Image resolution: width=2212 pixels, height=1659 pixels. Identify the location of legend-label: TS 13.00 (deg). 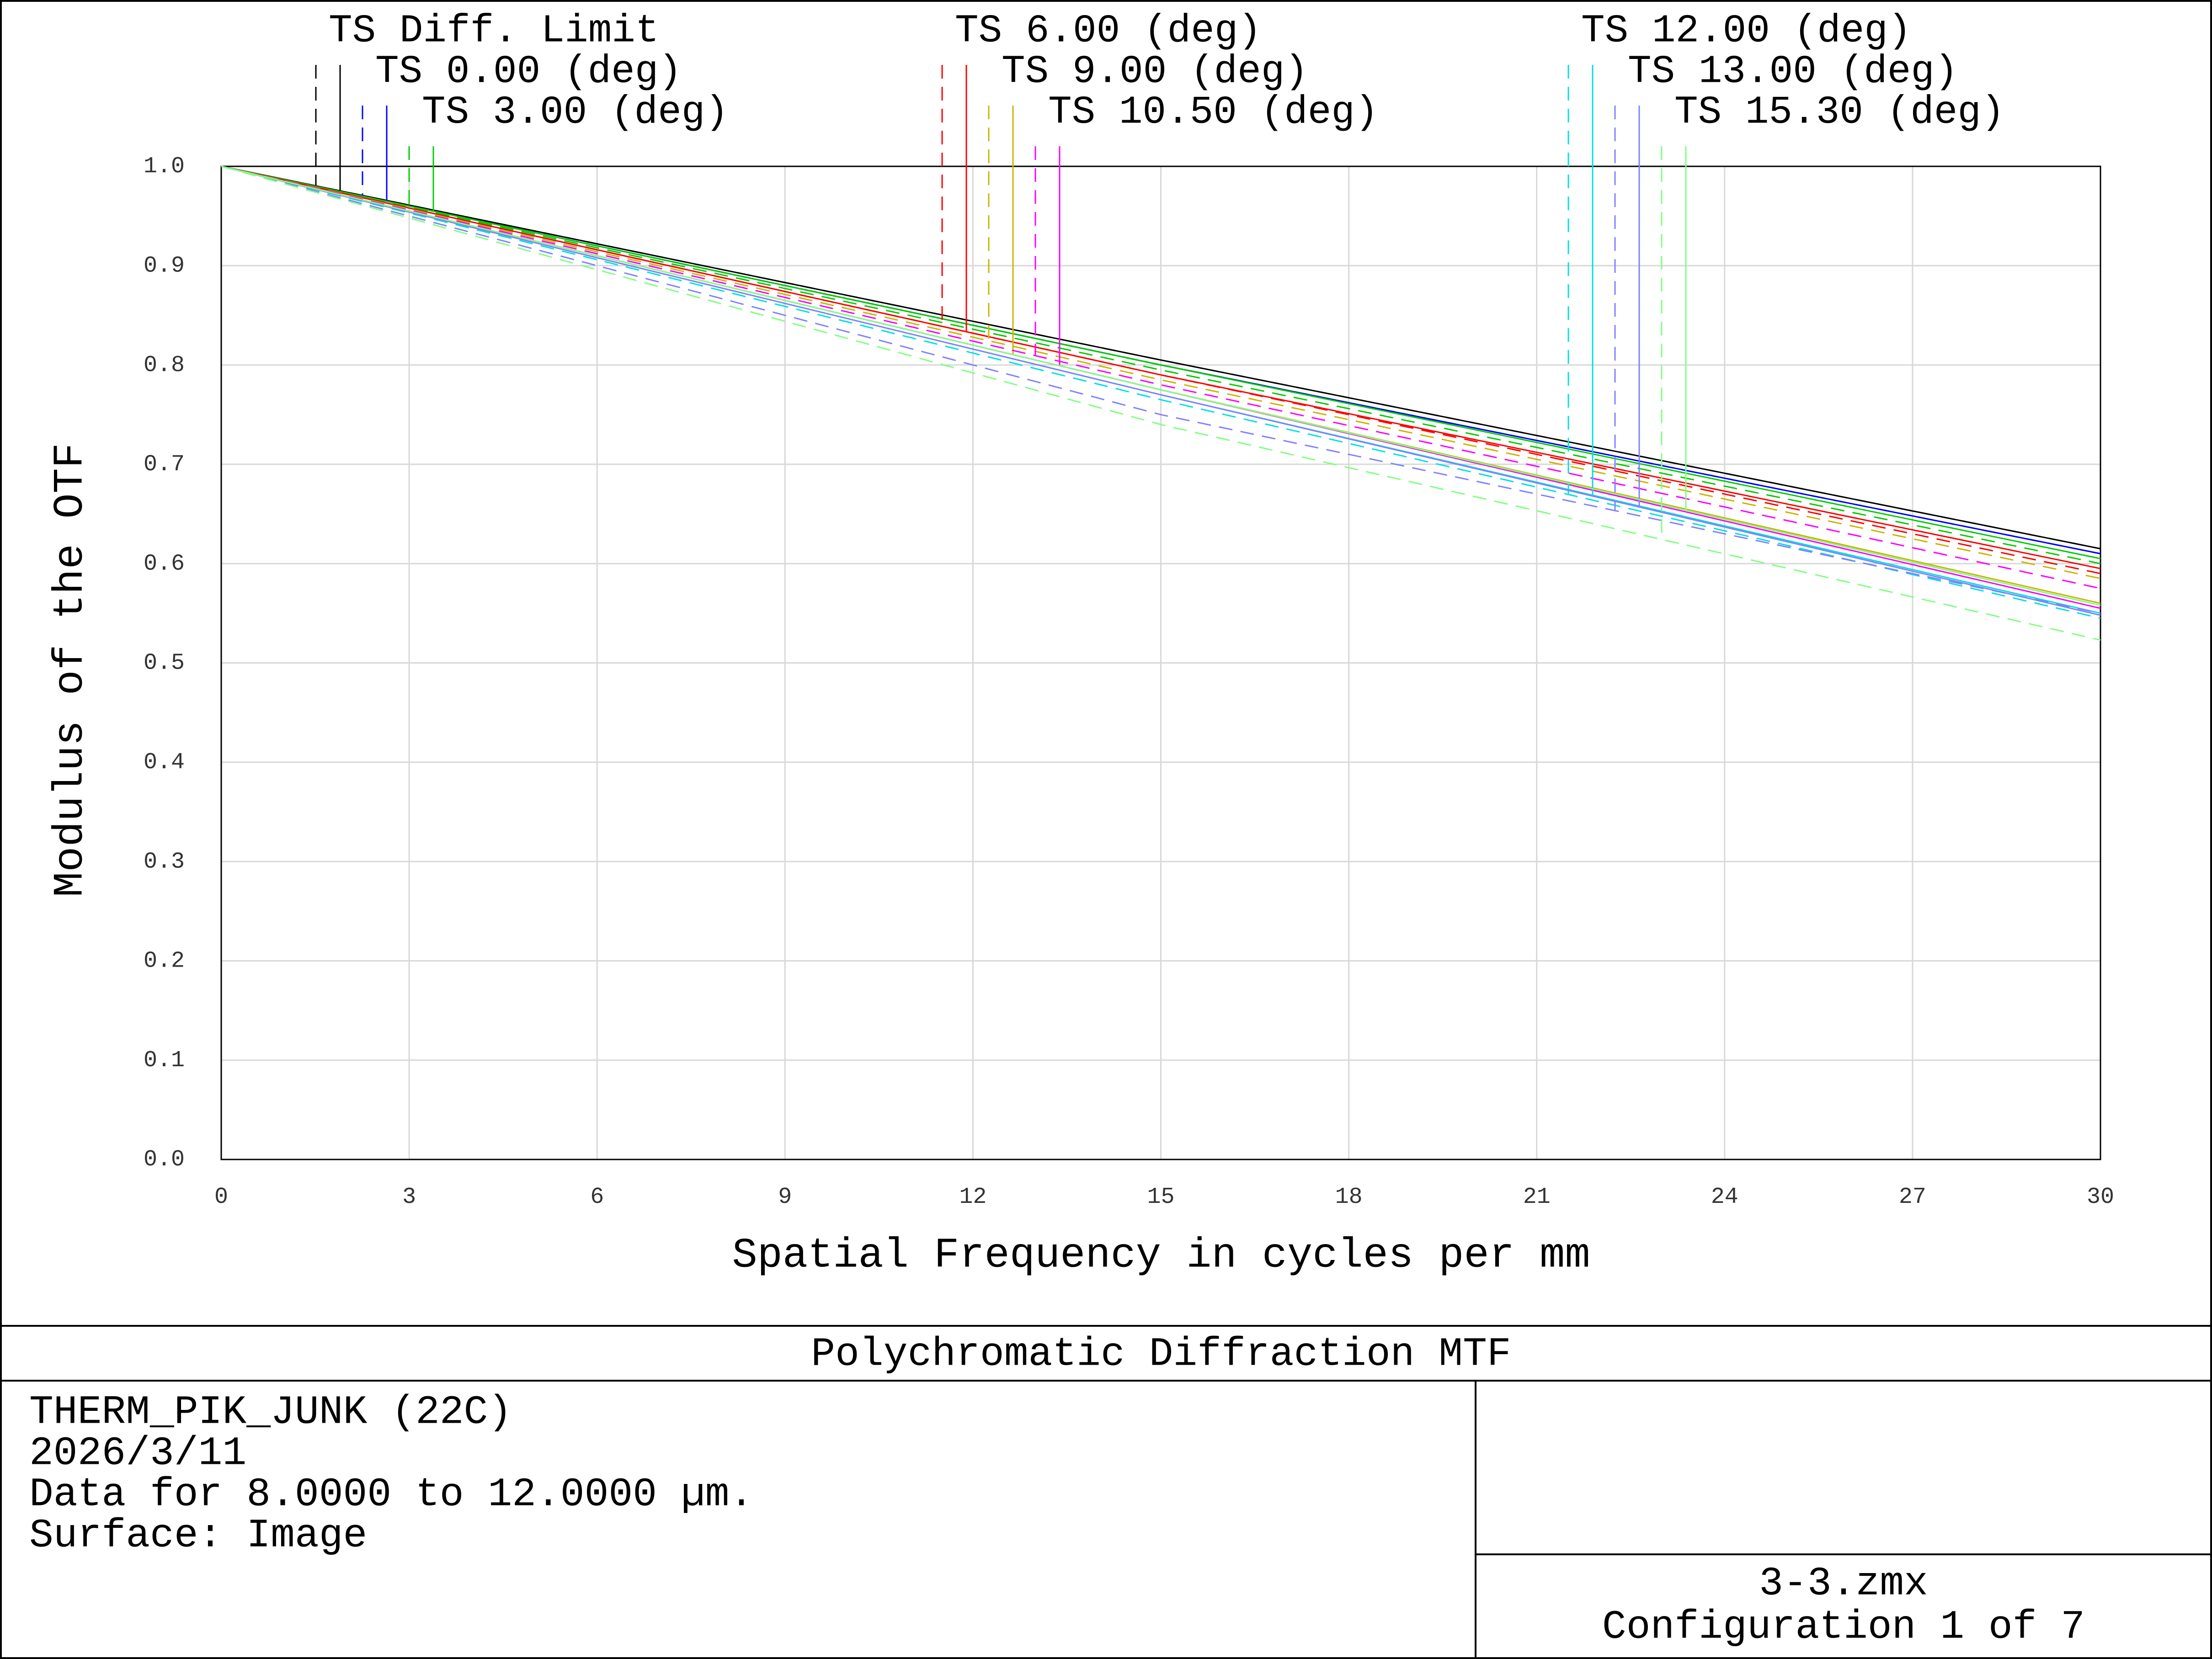
(1793, 71).